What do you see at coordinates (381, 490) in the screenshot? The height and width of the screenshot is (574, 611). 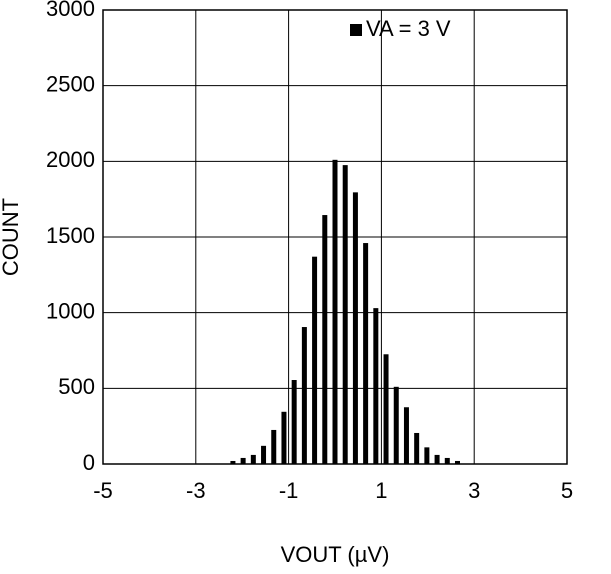 I see `x-tick-label: 1` at bounding box center [381, 490].